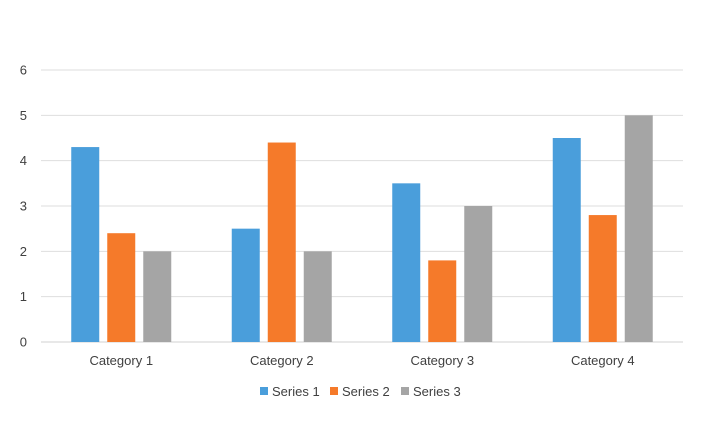  Describe the element at coordinates (296, 391) in the screenshot. I see `legend-label-series-1: Series 1` at that location.